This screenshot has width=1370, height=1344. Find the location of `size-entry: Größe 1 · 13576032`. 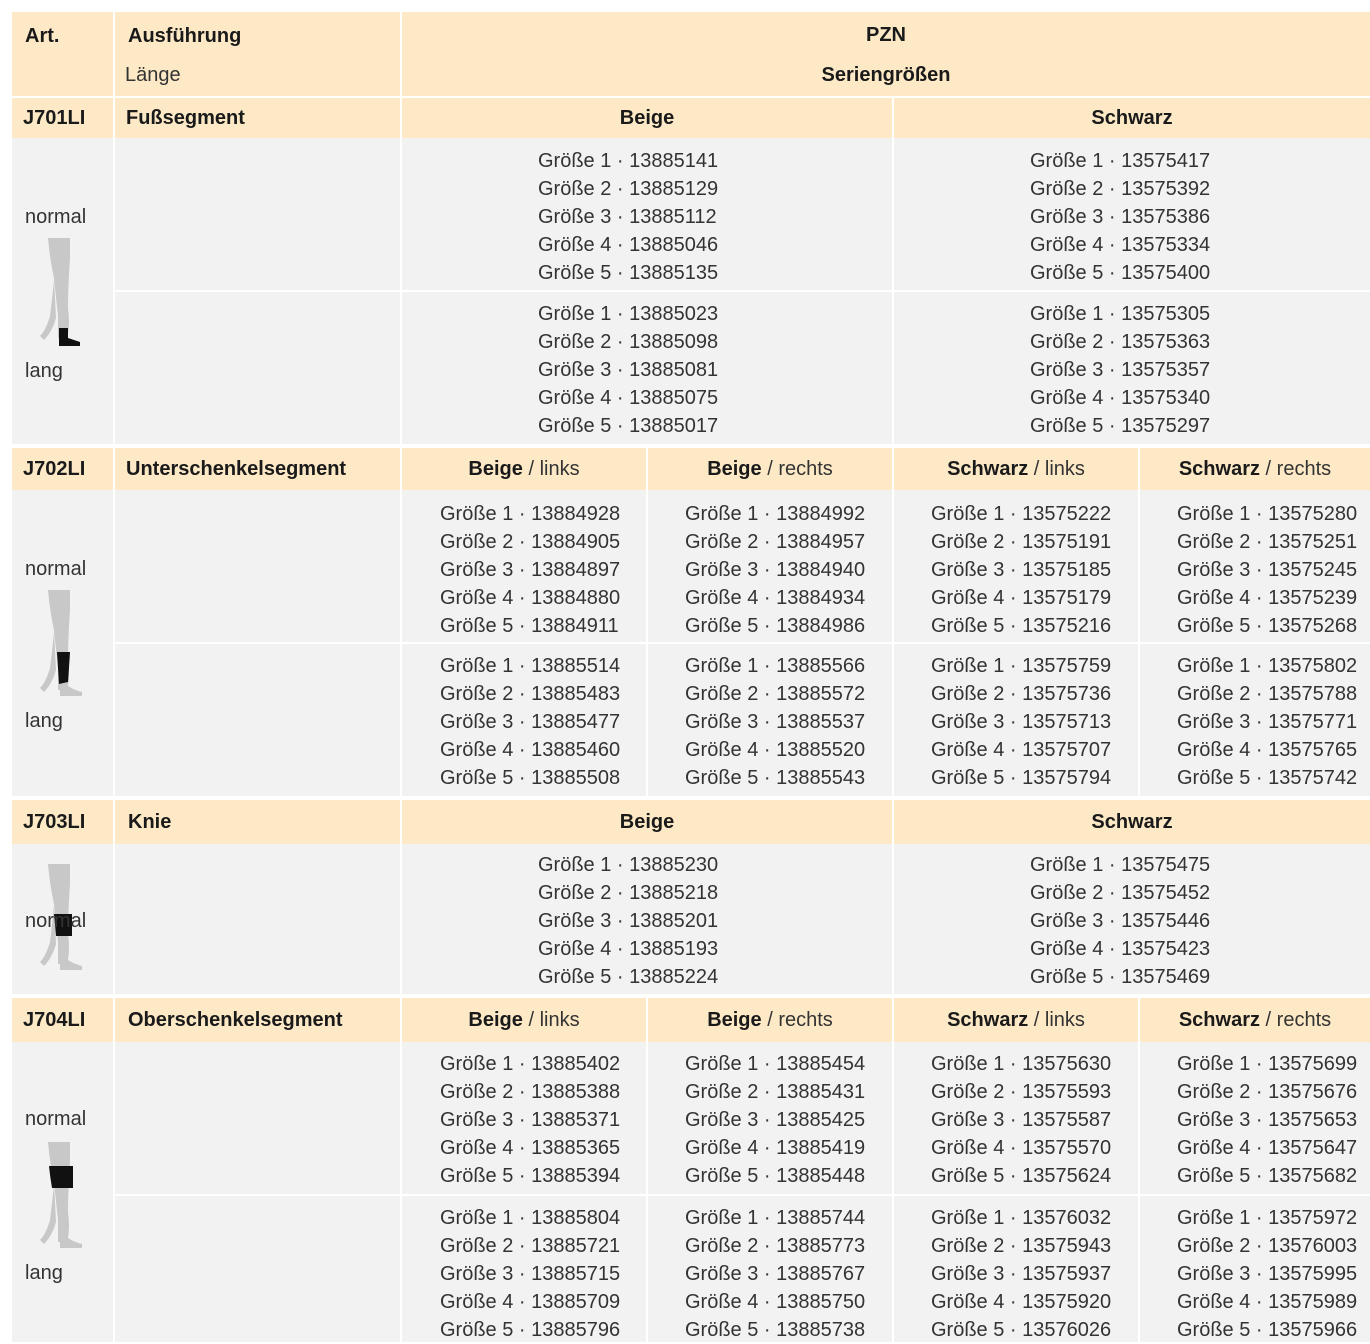

size-entry: Größe 1 · 13576032 is located at coordinates (1021, 1218).